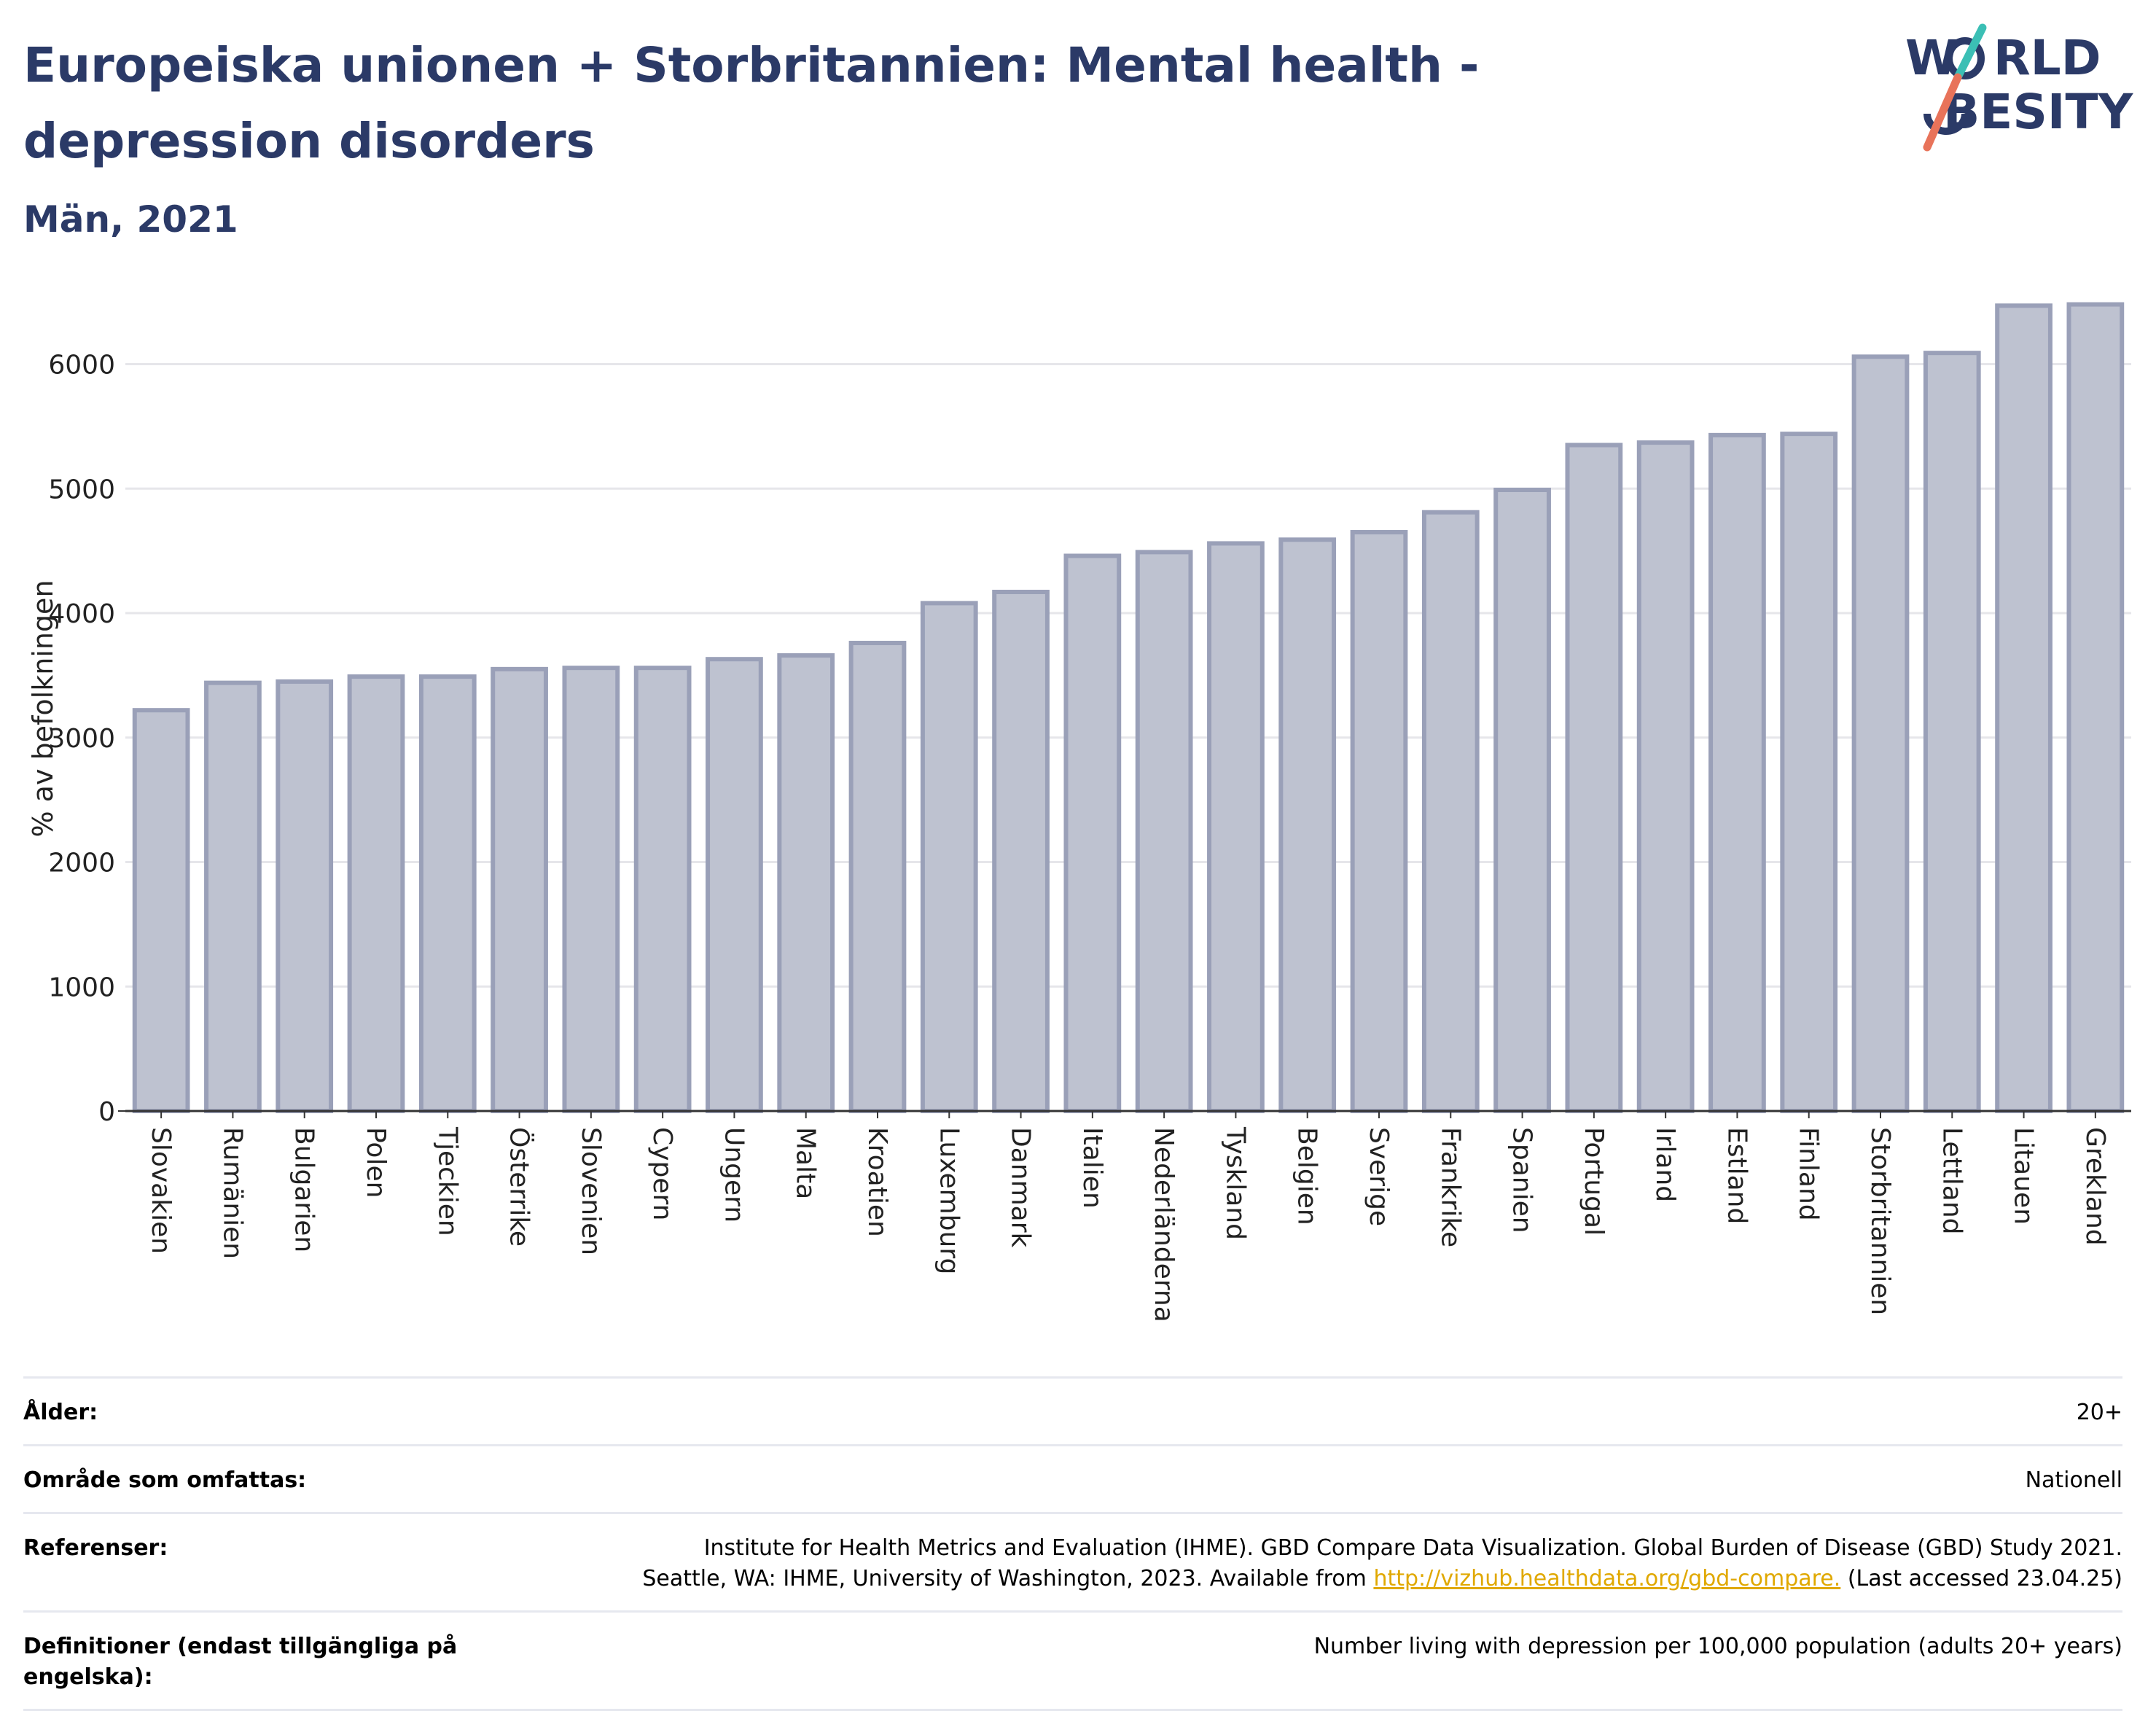 Image resolution: width=2156 pixels, height=1719 pixels. I want to click on info-row-age: Ålder: 20+, so click(1073, 1410).